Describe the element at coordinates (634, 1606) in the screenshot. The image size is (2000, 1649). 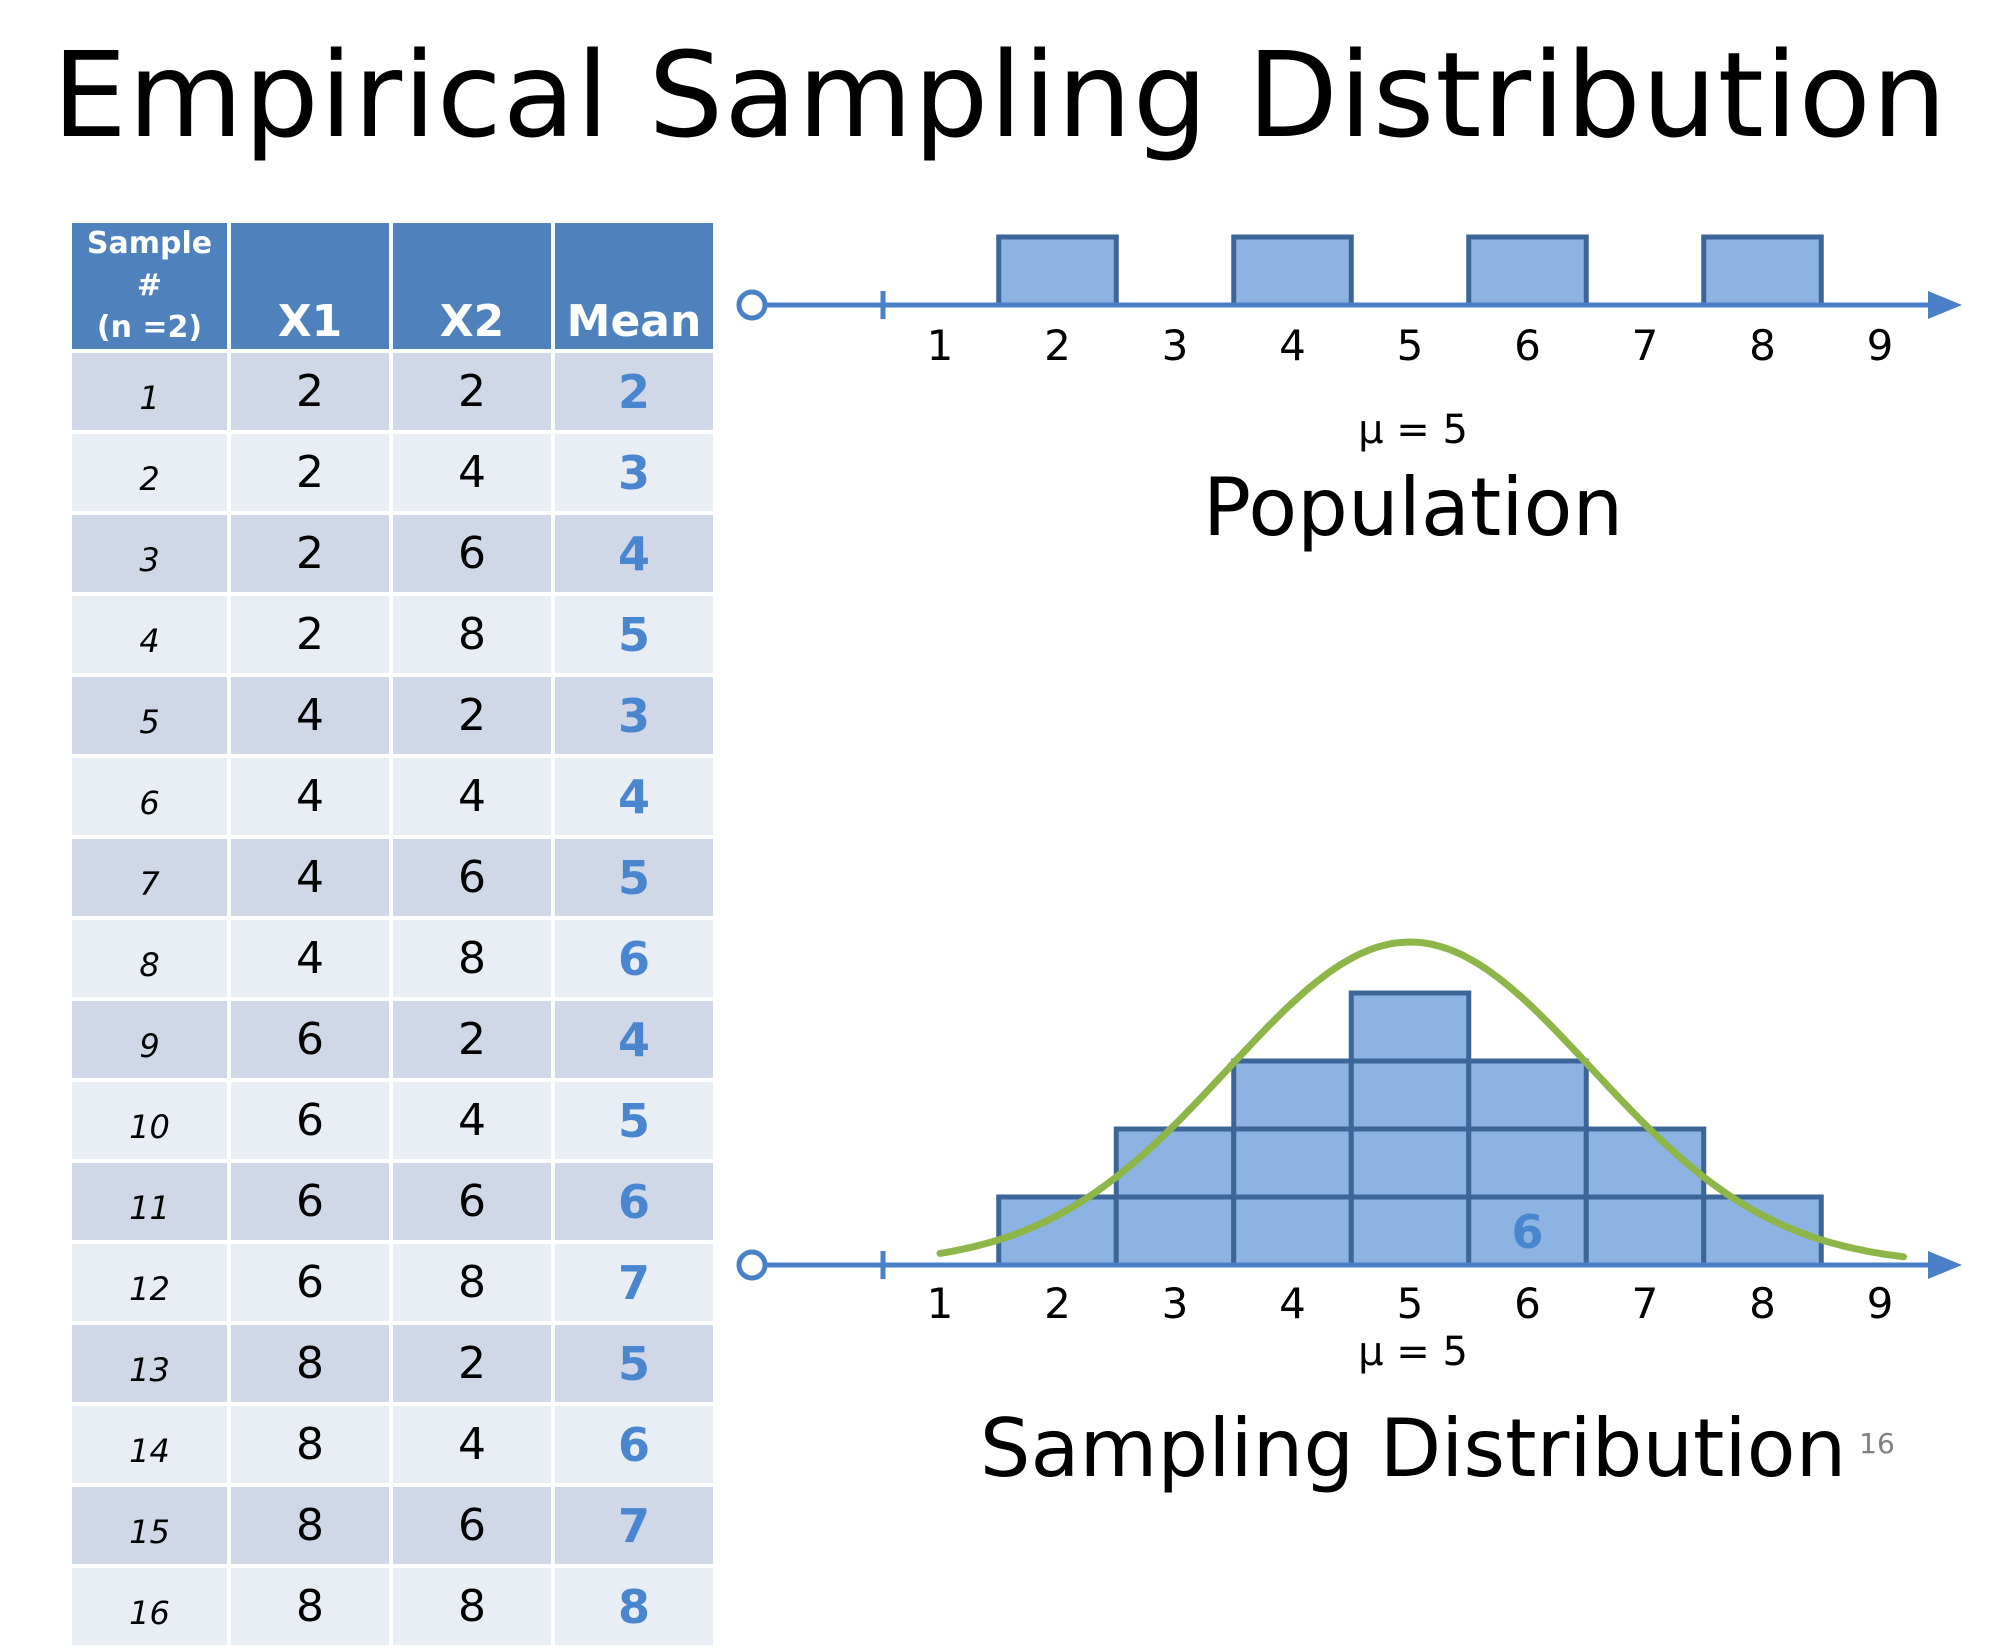
I see `cell-mean: 8` at that location.